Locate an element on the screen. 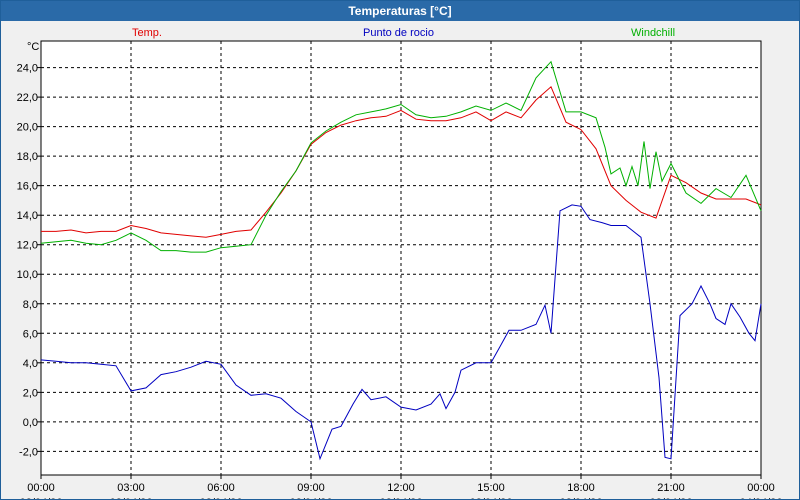  y-tick-label: 20,0 is located at coordinates (27, 128).